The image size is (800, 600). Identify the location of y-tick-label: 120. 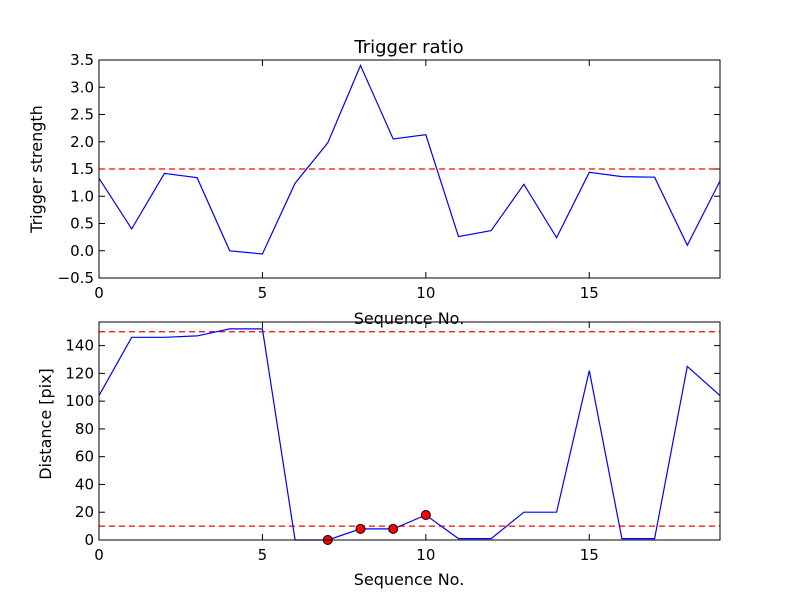
(79, 373).